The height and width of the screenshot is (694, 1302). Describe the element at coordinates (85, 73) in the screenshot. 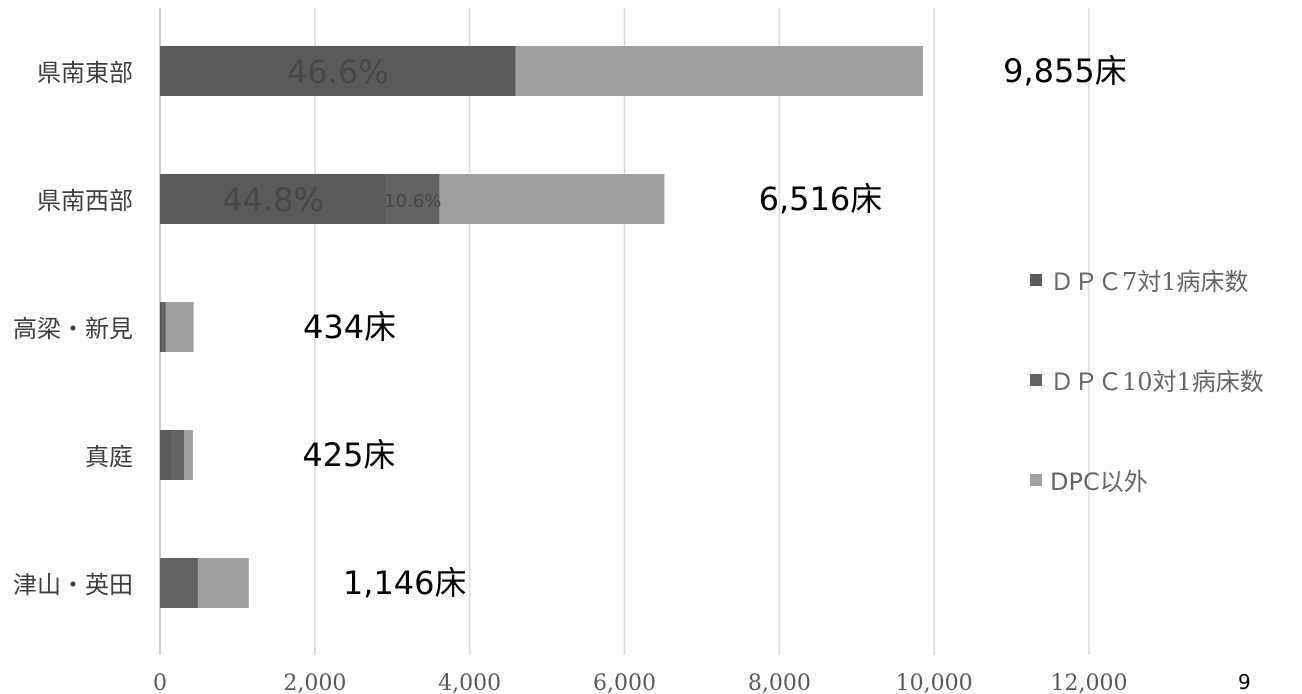

I see `category-label: 県南東部` at that location.